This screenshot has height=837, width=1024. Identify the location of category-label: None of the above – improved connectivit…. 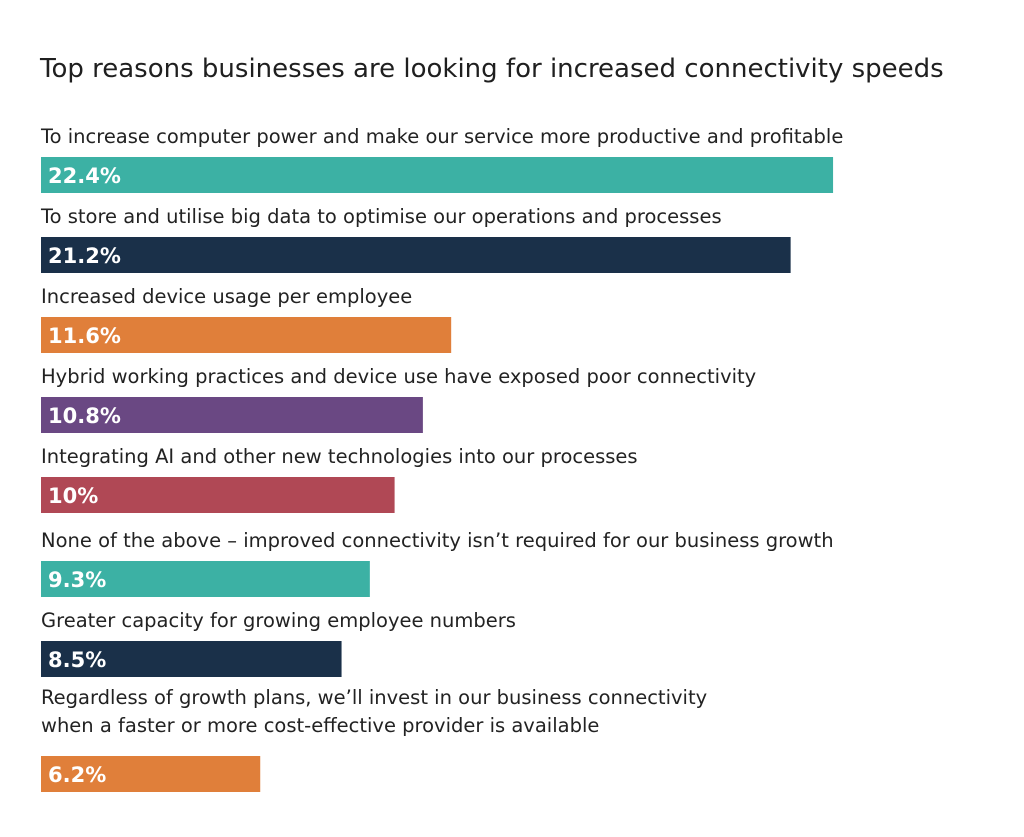
(437, 540).